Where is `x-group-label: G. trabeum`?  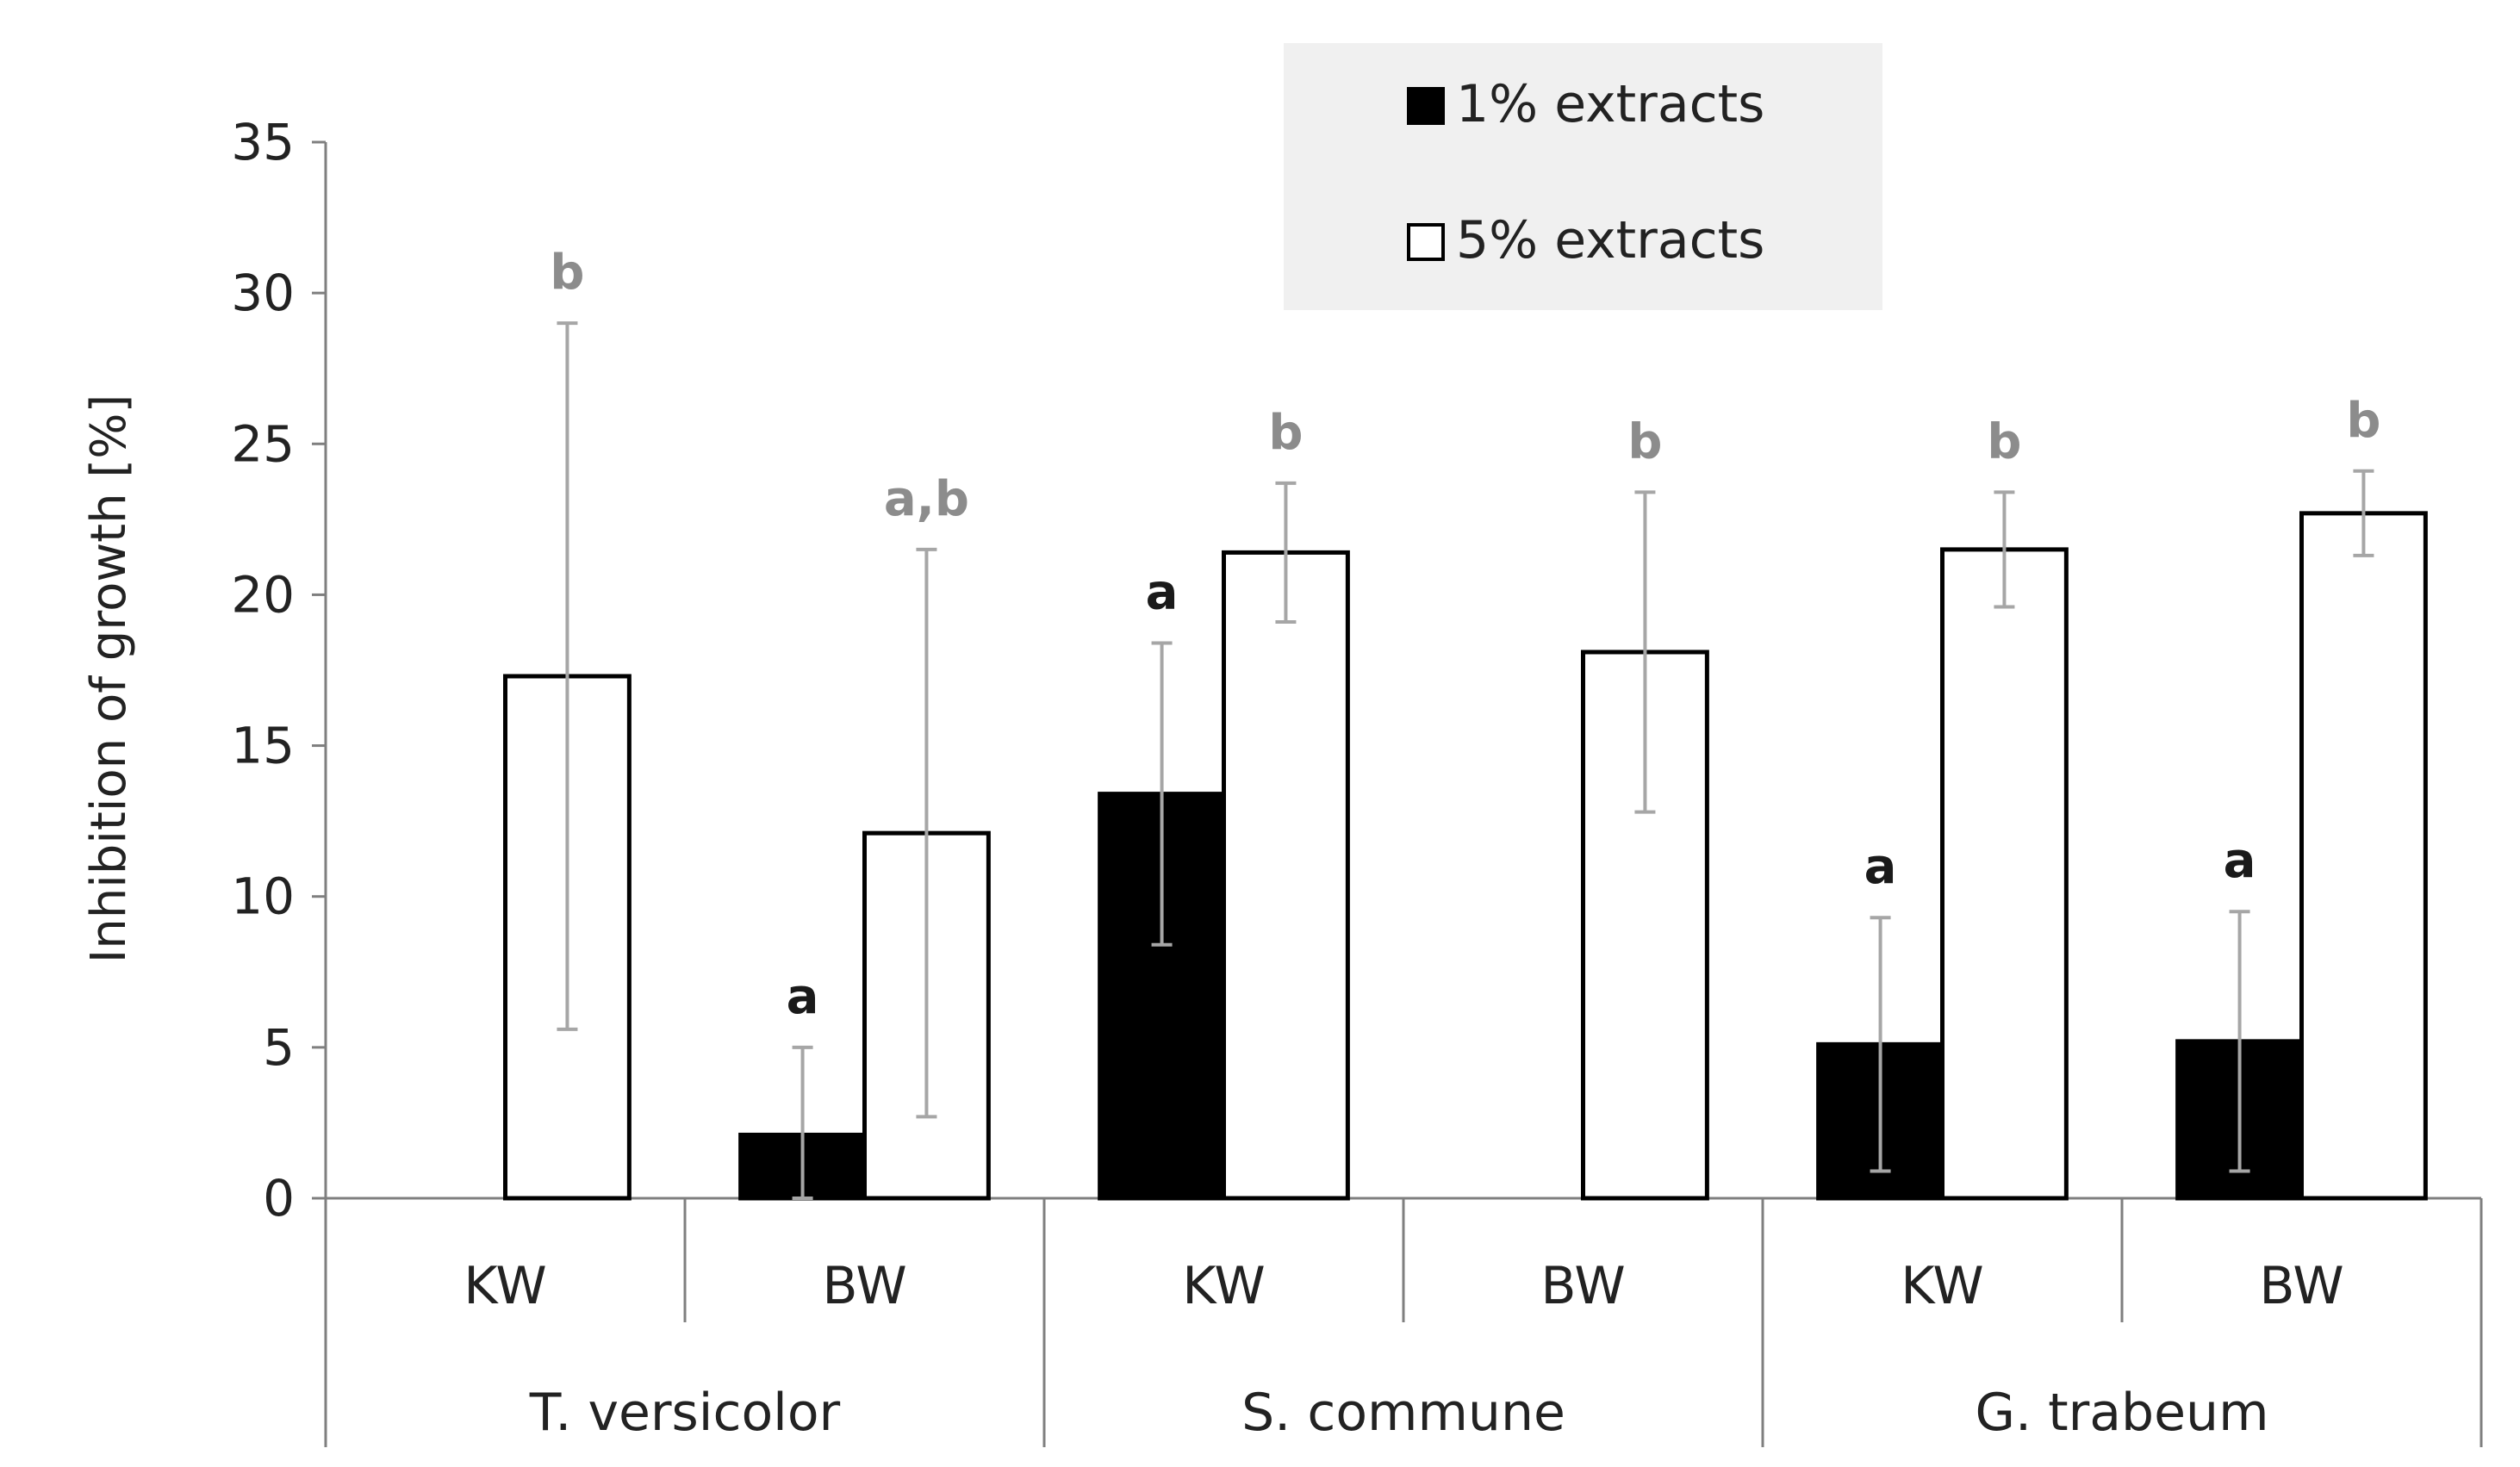
x-group-label: G. trabeum is located at coordinates (2122, 1413).